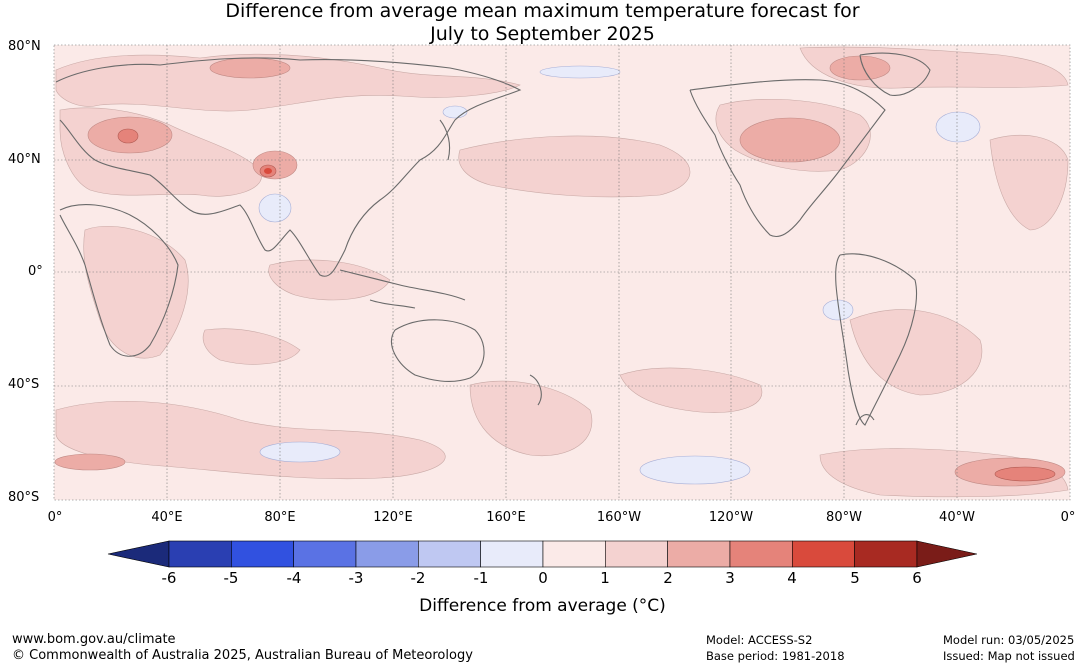 The image size is (1085, 667). Describe the element at coordinates (1029, 182) in the screenshot. I see `region-atlantic-north` at that location.